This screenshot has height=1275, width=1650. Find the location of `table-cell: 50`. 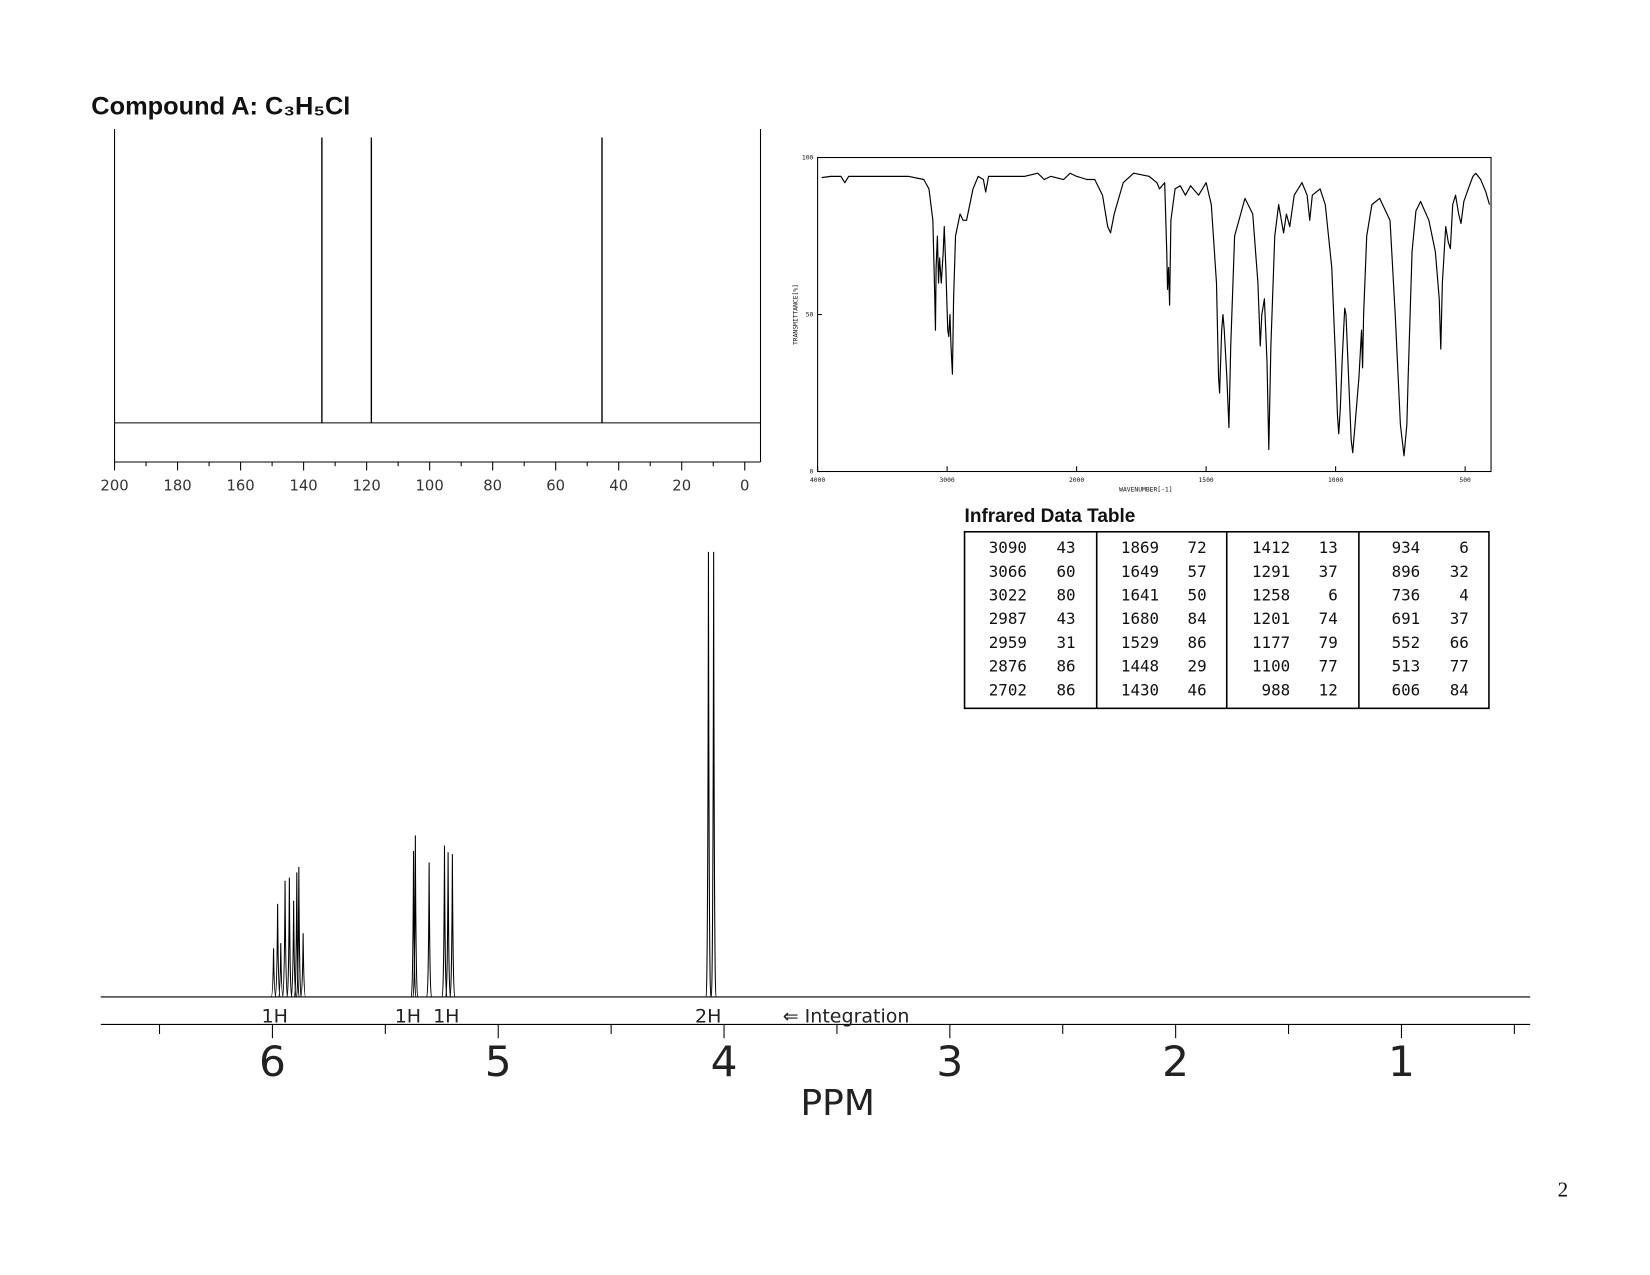

table-cell: 50 is located at coordinates (1197, 595).